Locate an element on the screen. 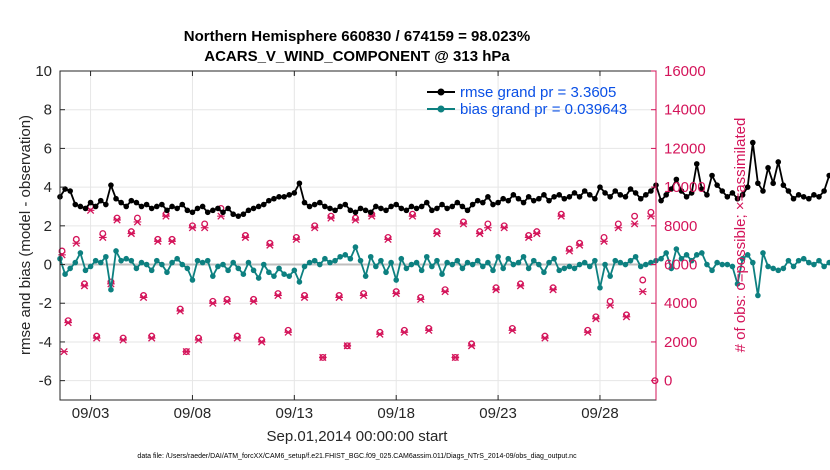 The height and width of the screenshot is (470, 830). y2-tick-label: 16000 is located at coordinates (685, 71).